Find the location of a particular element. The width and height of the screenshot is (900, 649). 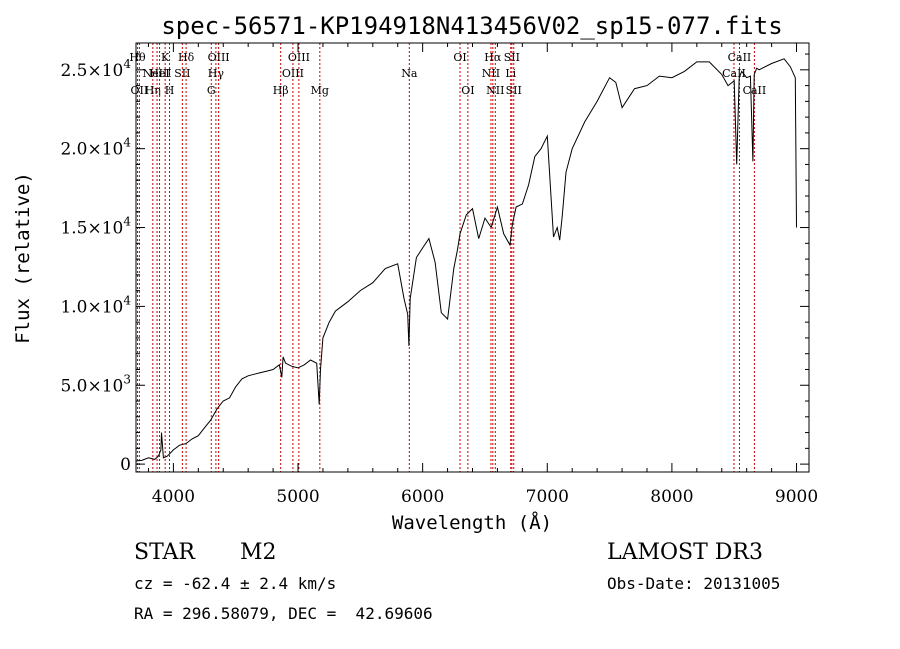

x-tick-label: 8000 is located at coordinates (671, 497).